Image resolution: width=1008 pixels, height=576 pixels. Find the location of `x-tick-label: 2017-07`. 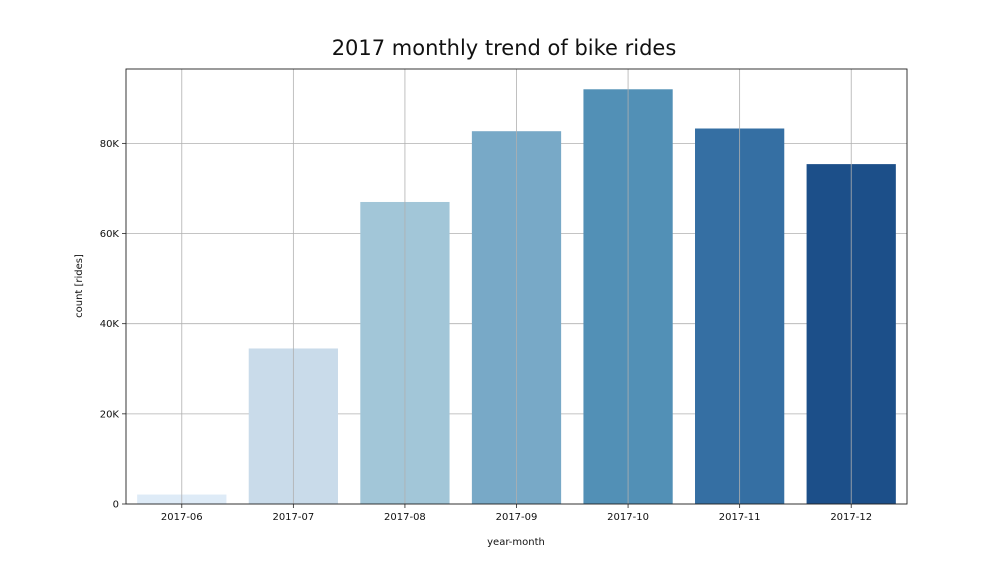

x-tick-label: 2017-07 is located at coordinates (293, 517).